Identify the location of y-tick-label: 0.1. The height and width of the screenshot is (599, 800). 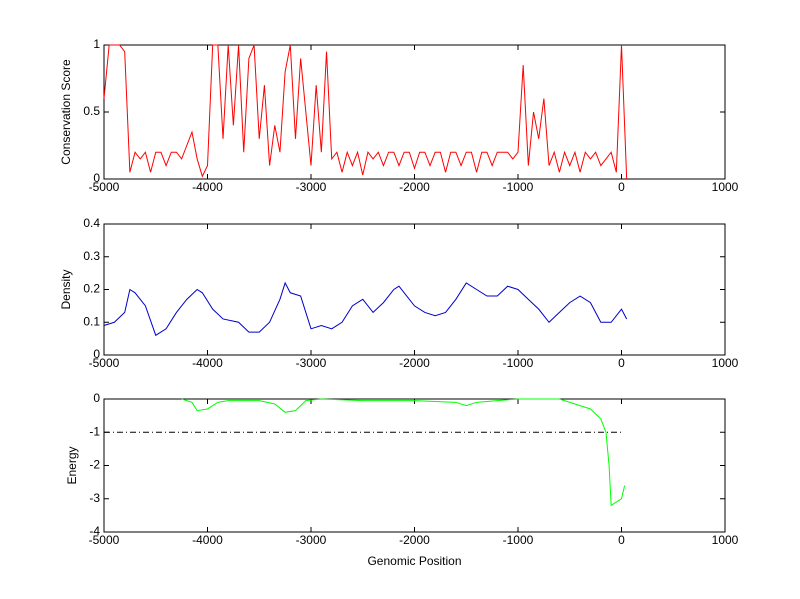
(91, 321).